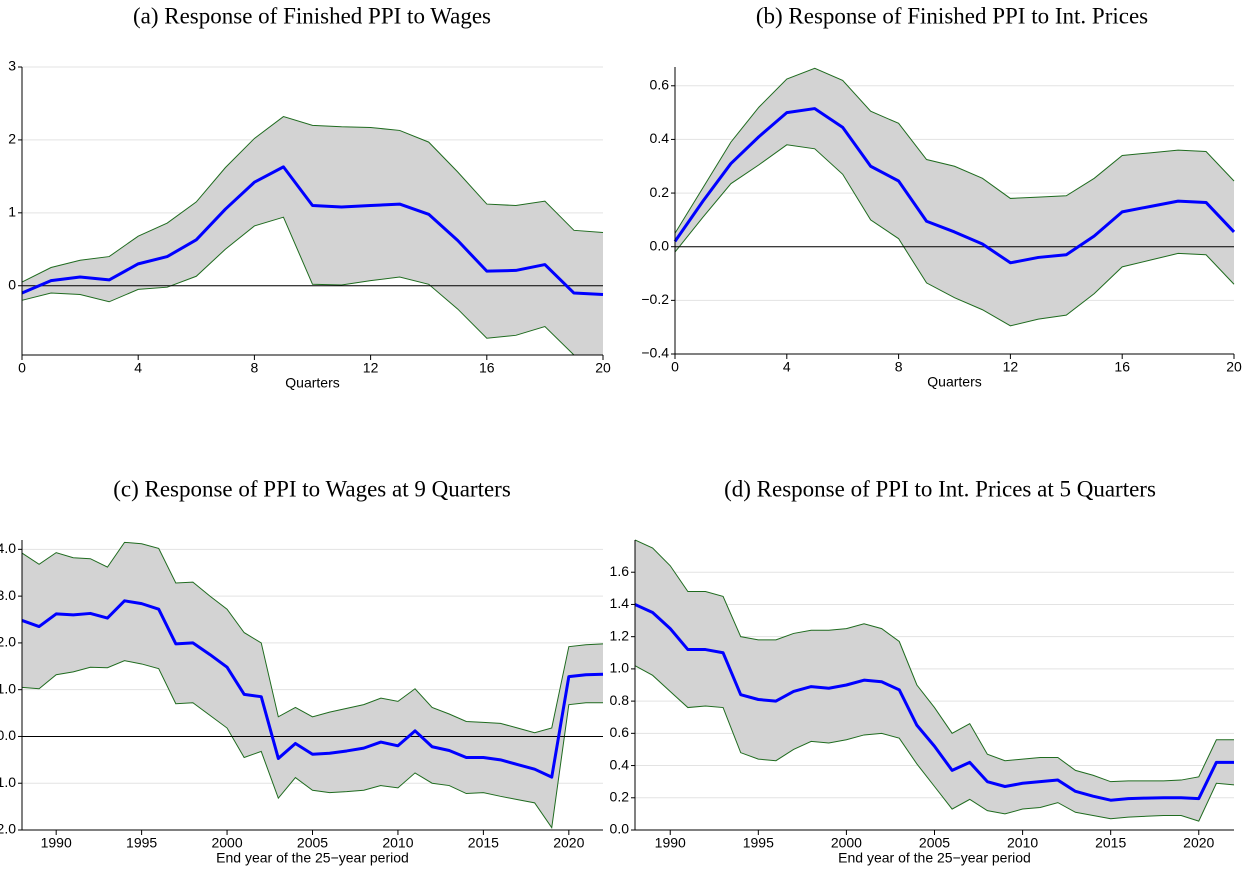  Describe the element at coordinates (12, 284) in the screenshot. I see `y-tick-label: 0` at that location.